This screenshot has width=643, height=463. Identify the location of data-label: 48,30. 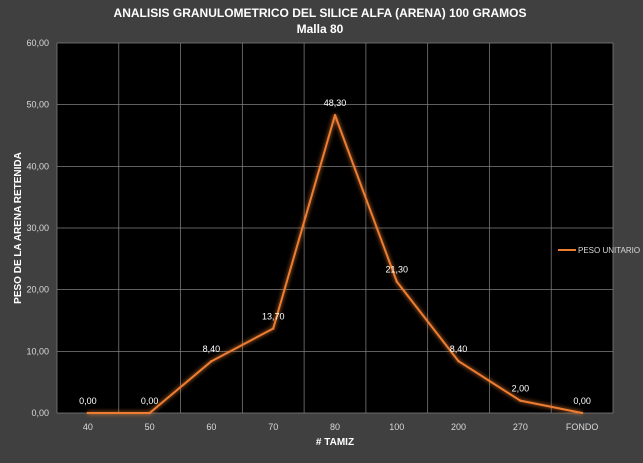
(335, 103).